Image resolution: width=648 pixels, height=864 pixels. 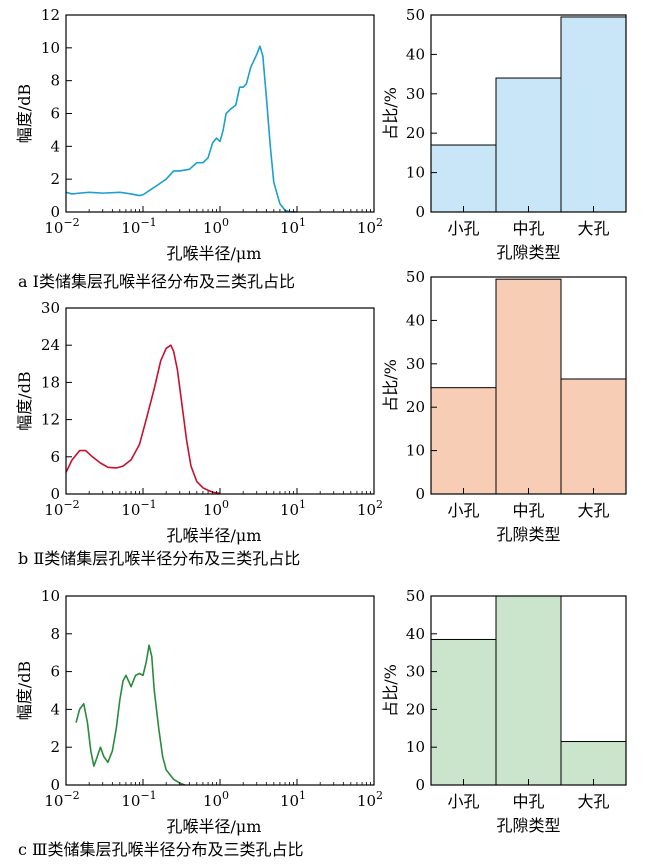 I want to click on line-series-a, so click(x=181, y=129).